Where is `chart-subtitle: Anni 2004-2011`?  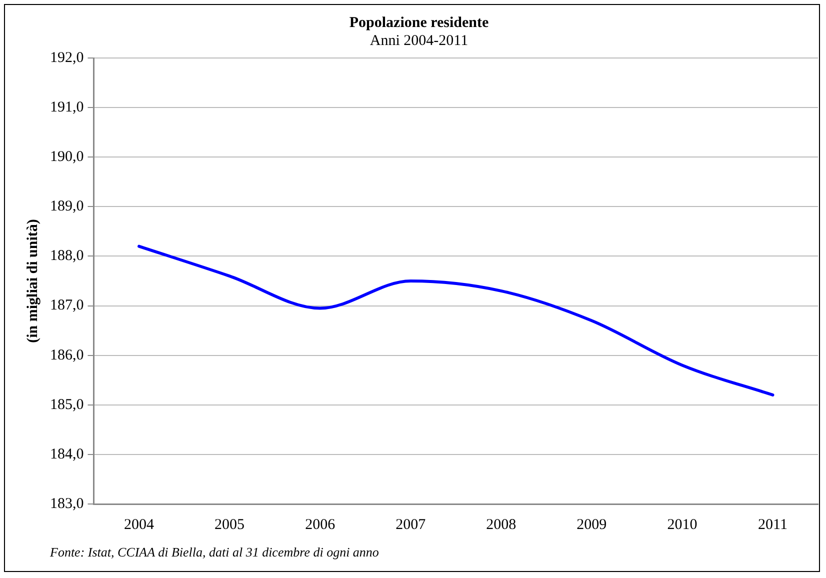 chart-subtitle: Anni 2004-2011 is located at coordinates (419, 40).